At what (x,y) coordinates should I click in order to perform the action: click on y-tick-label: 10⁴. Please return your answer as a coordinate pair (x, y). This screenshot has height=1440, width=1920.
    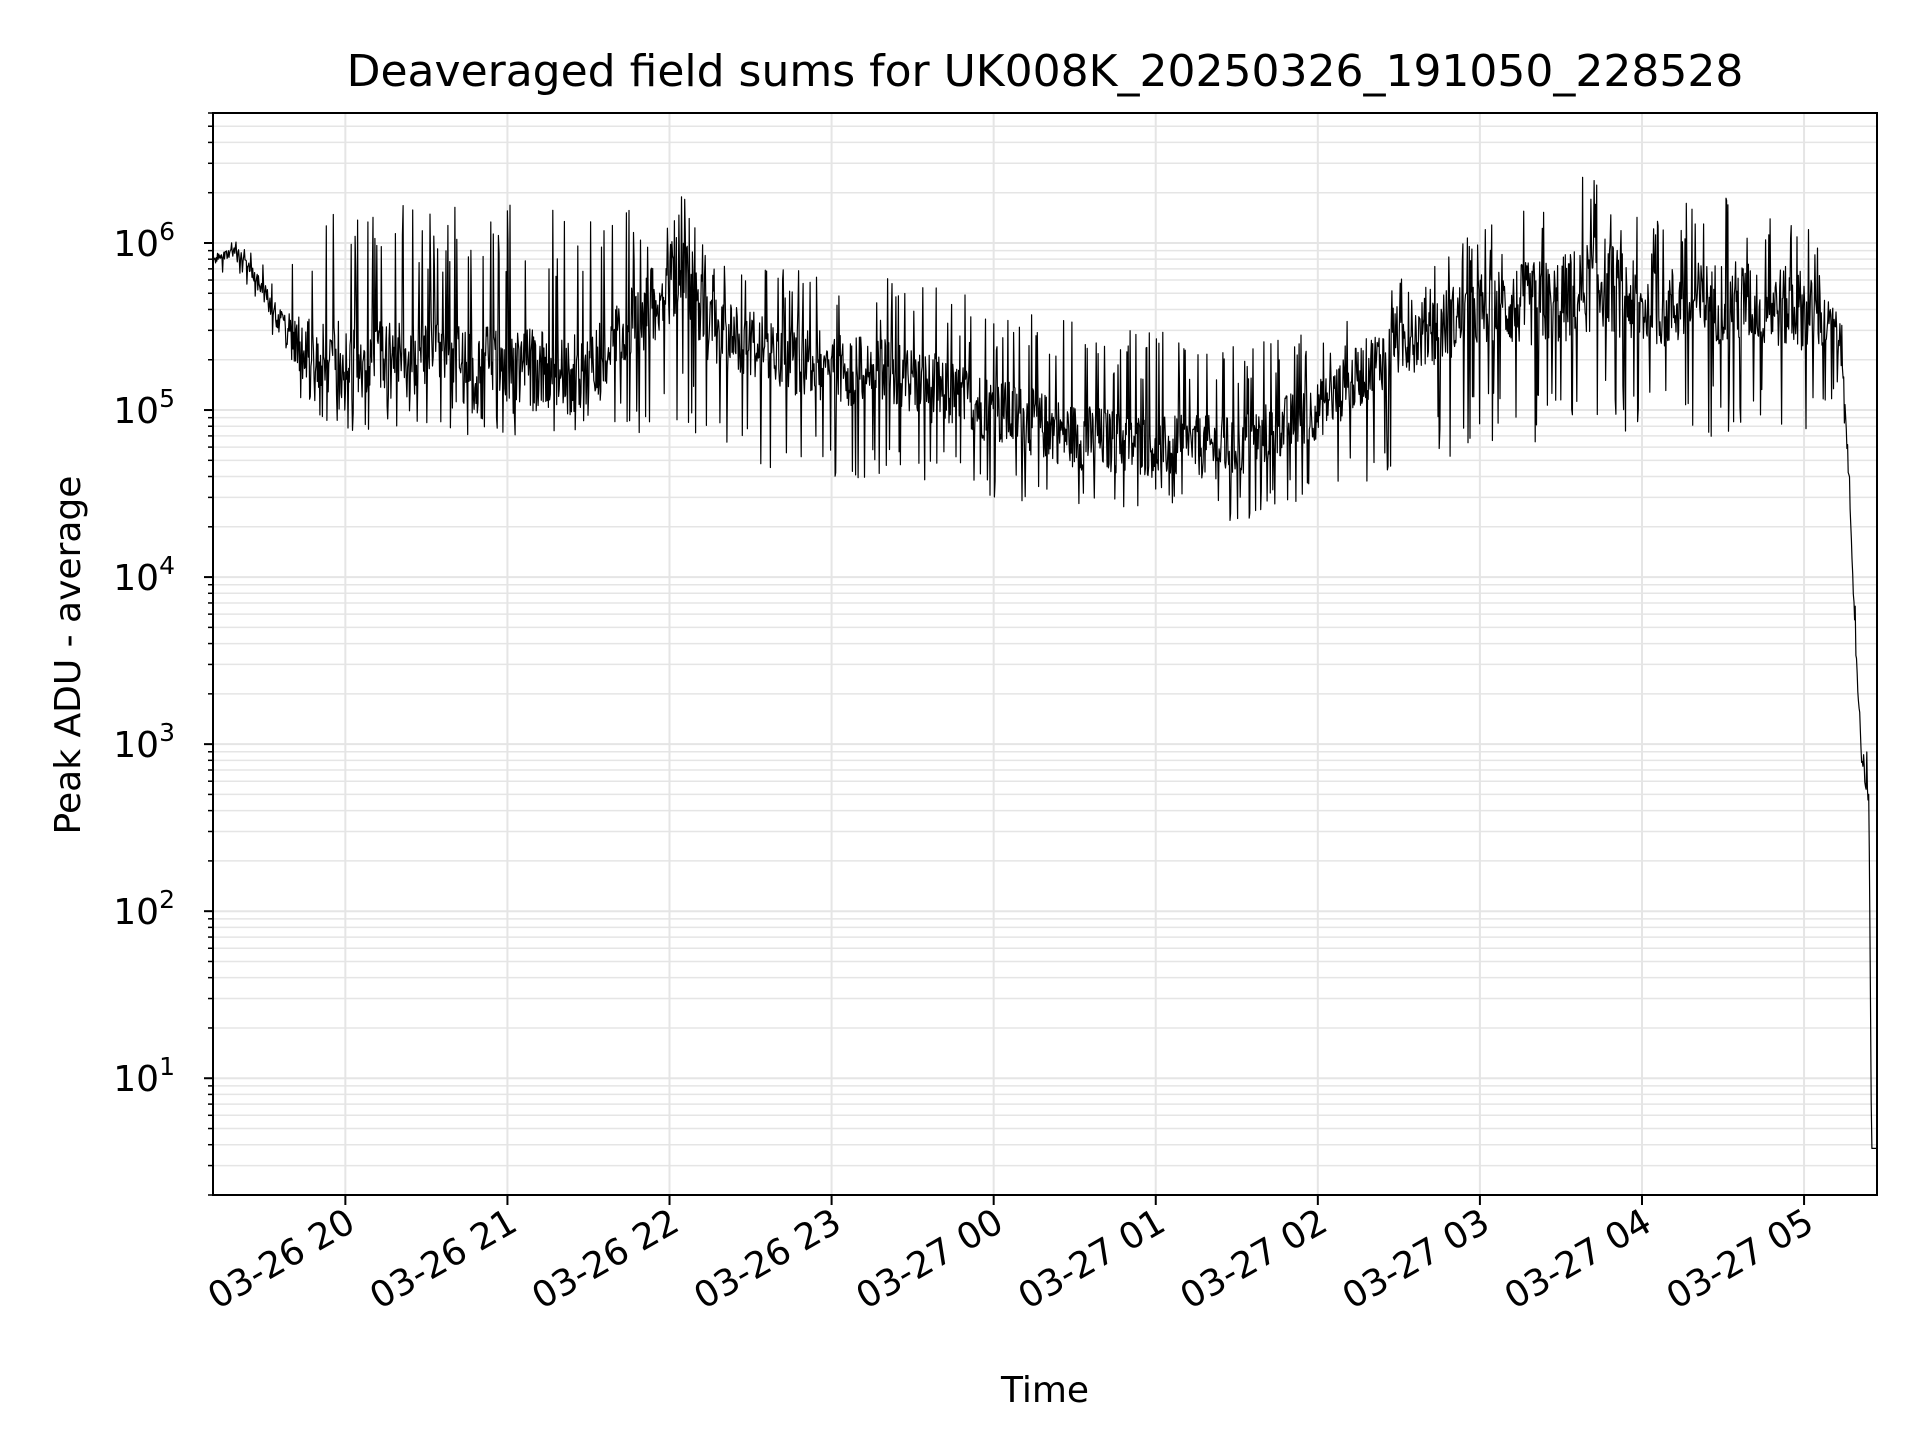
    Looking at the image, I should click on (144, 575).